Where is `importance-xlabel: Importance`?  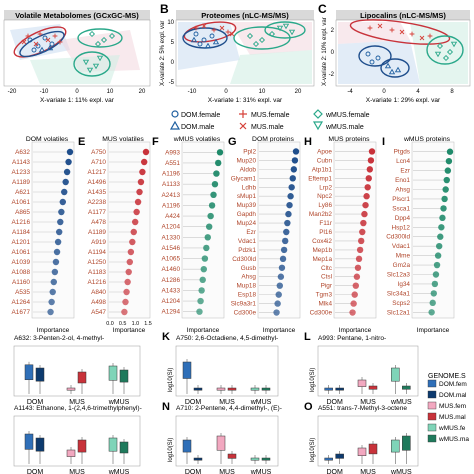 importance-xlabel: Importance is located at coordinates (355, 330).